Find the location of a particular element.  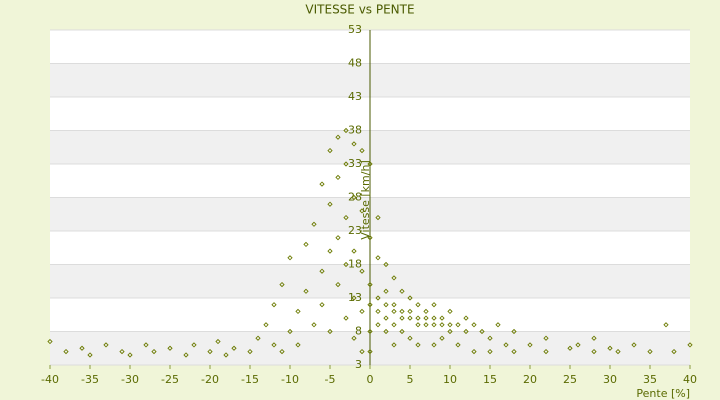

x-tick-label: -15 is located at coordinates (250, 379).